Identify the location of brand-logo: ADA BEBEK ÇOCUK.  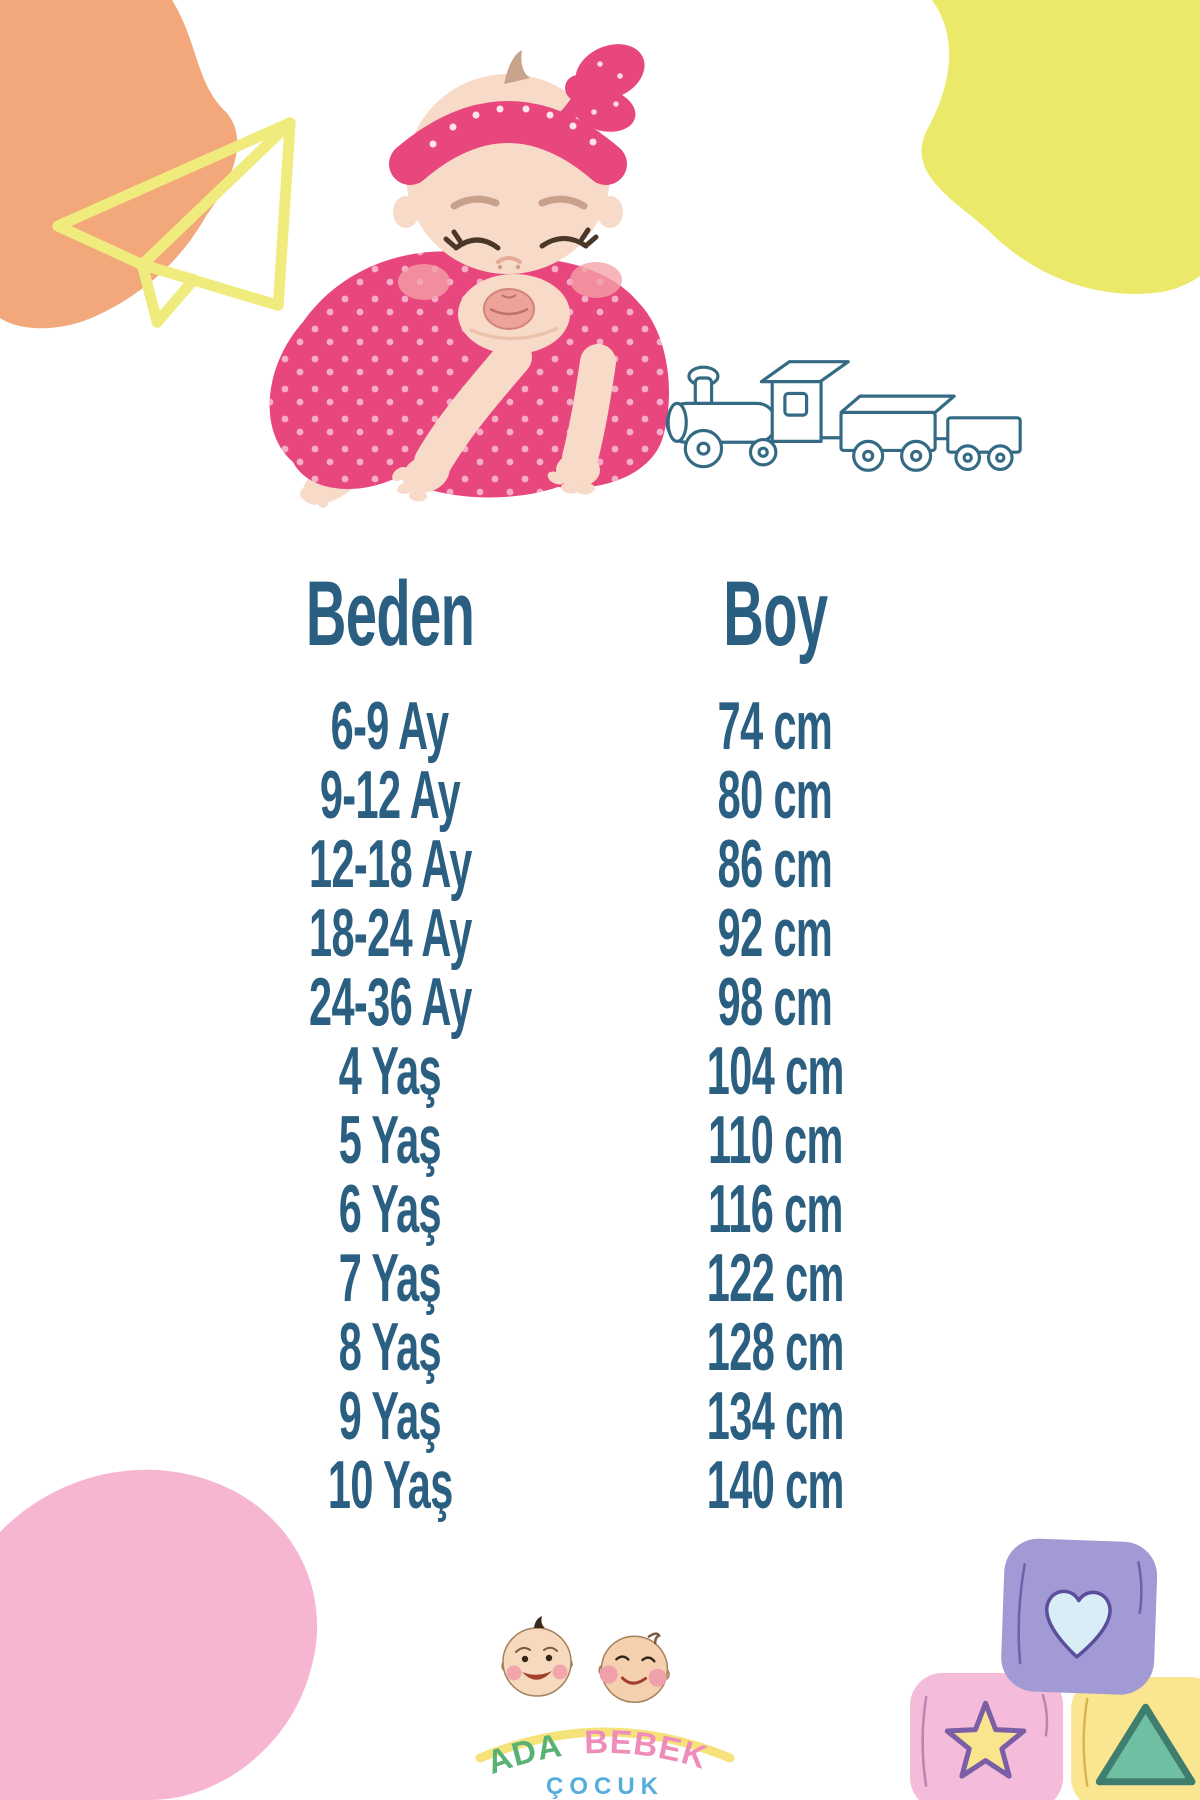
(605, 1708).